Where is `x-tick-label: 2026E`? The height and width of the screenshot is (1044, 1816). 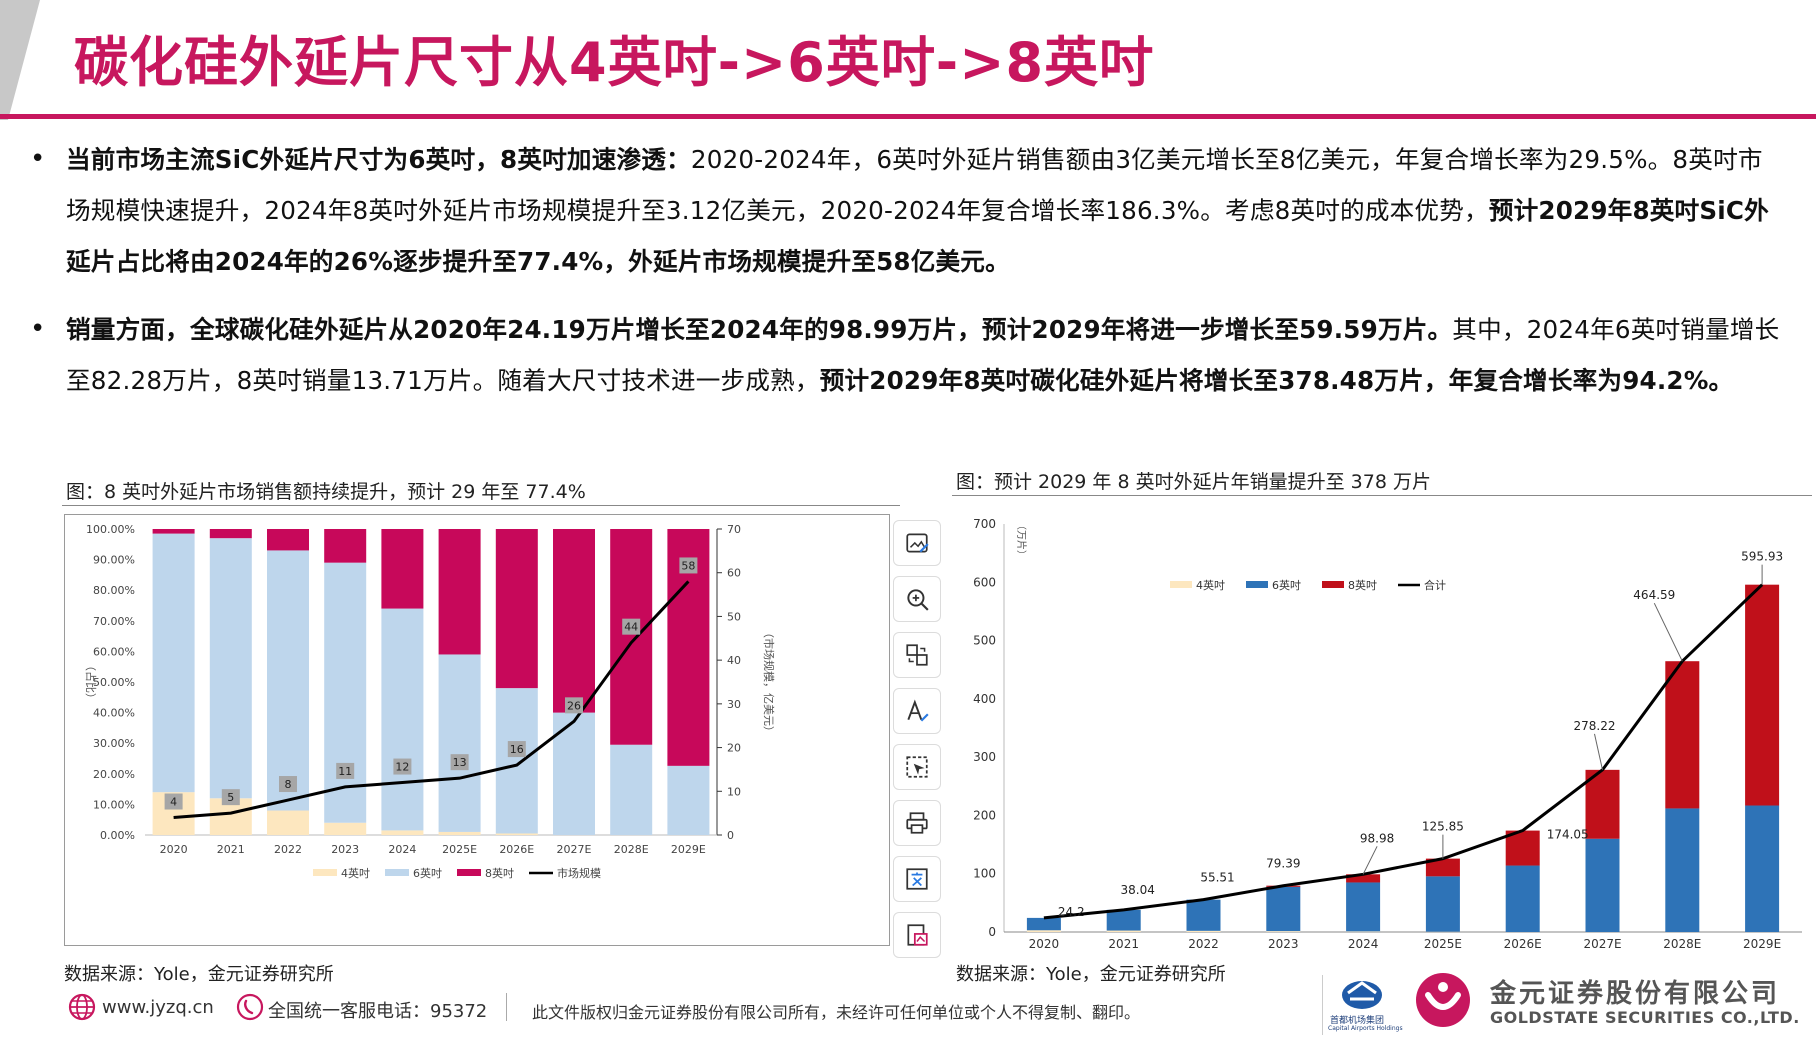 x-tick-label: 2026E is located at coordinates (1523, 943).